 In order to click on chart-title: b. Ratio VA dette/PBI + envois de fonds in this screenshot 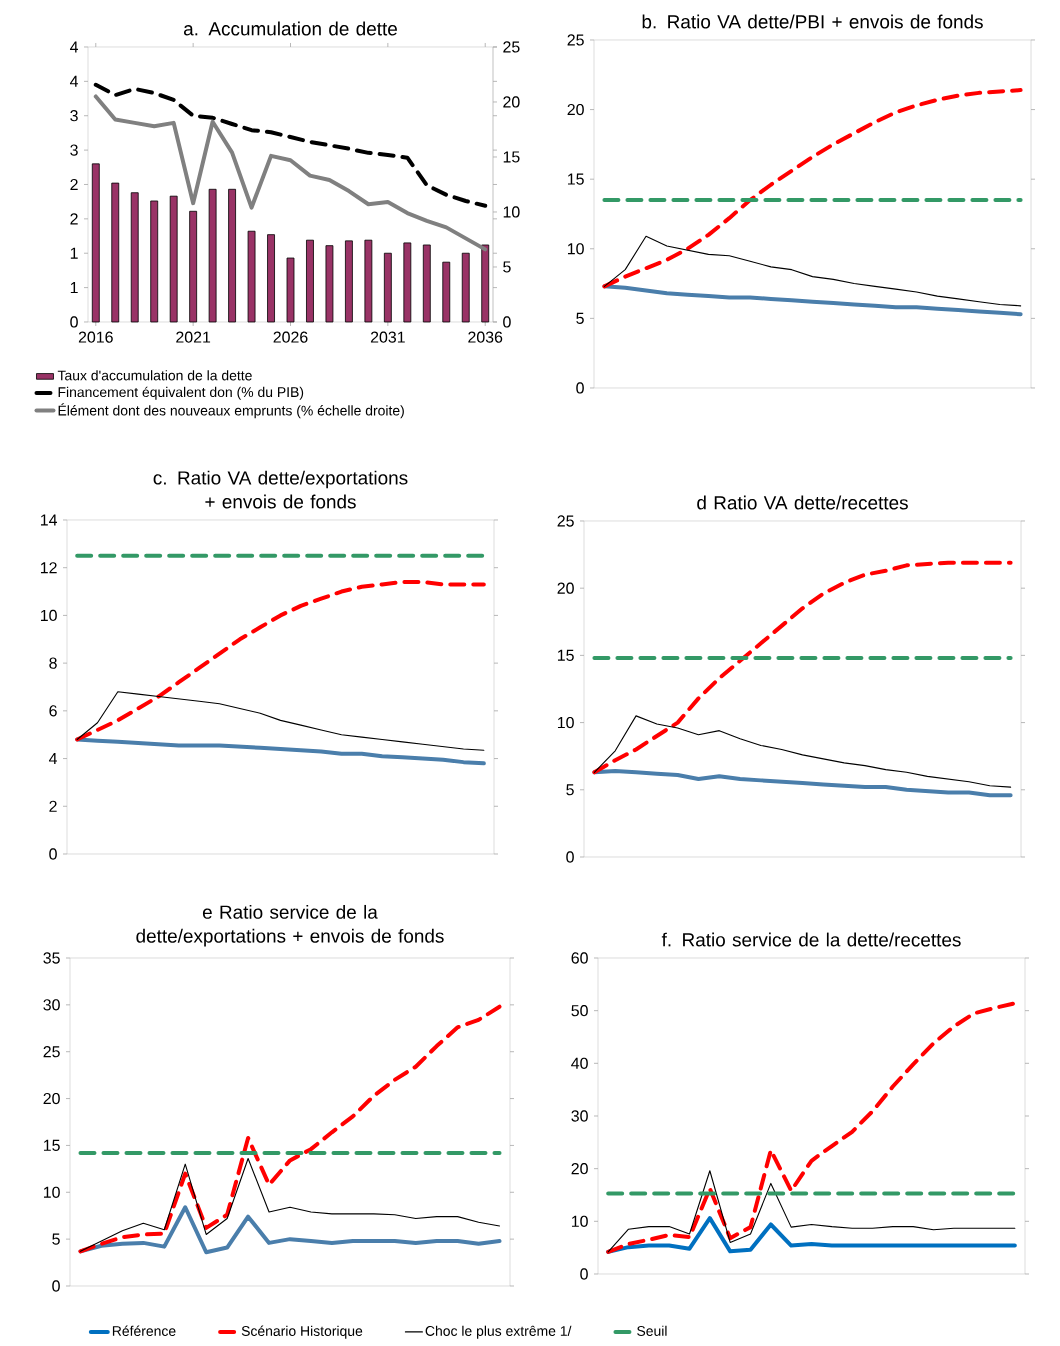, I will do `click(812, 21)`.